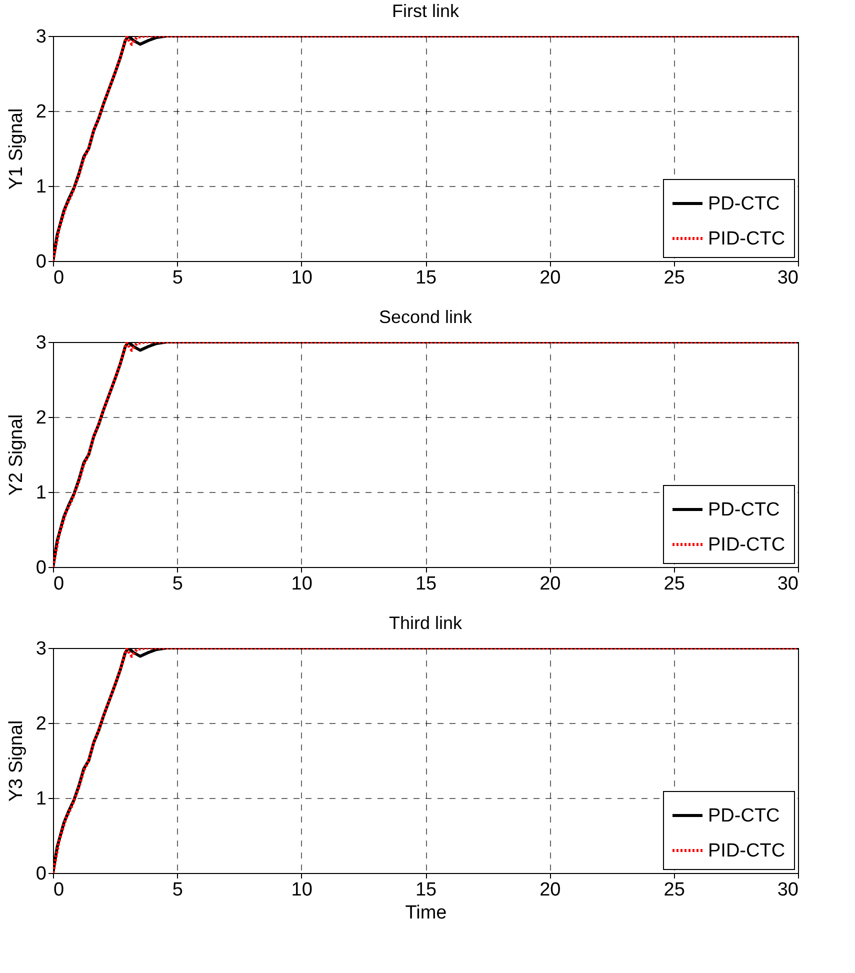 The width and height of the screenshot is (855, 973). What do you see at coordinates (426, 913) in the screenshot?
I see `x-axis-title: Time` at bounding box center [426, 913].